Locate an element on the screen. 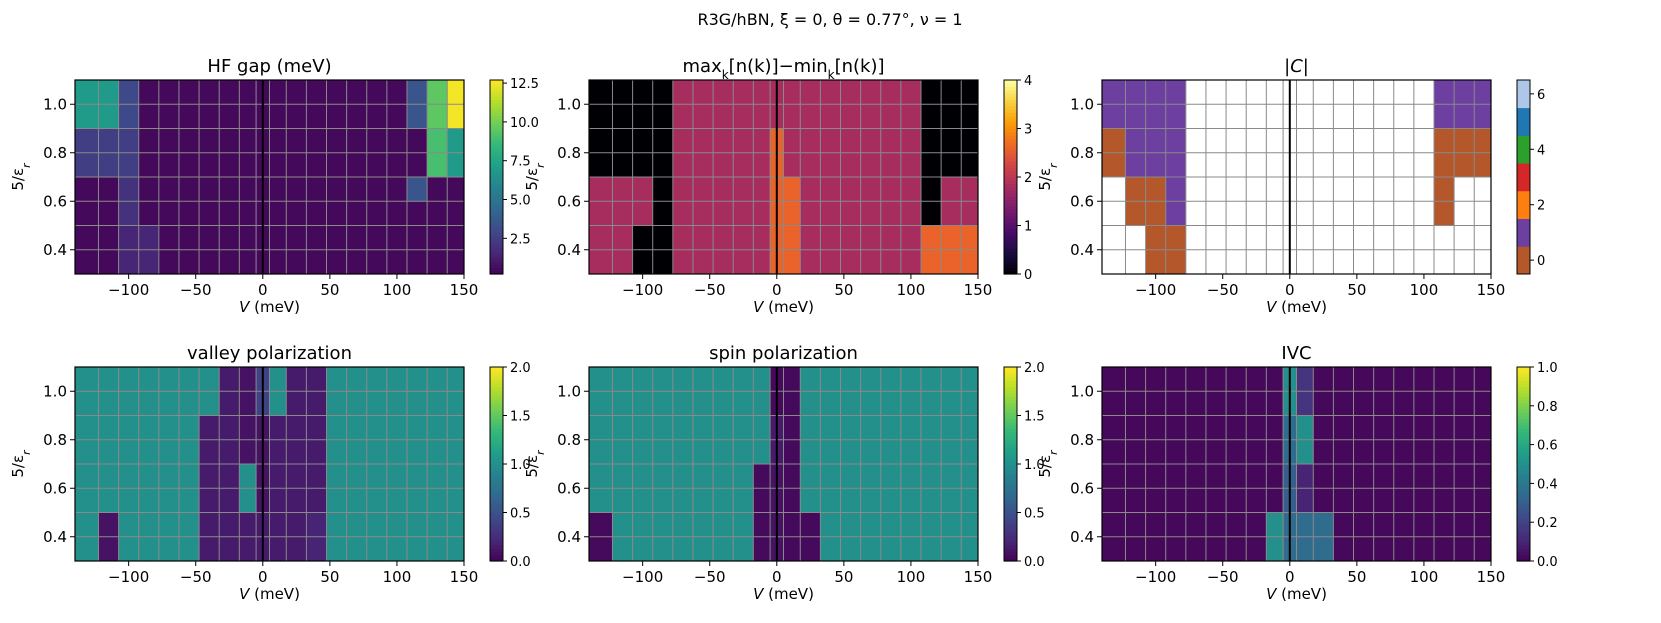 The height and width of the screenshot is (623, 1661). colorbar-tick-label: 0.0 is located at coordinates (1034, 562).